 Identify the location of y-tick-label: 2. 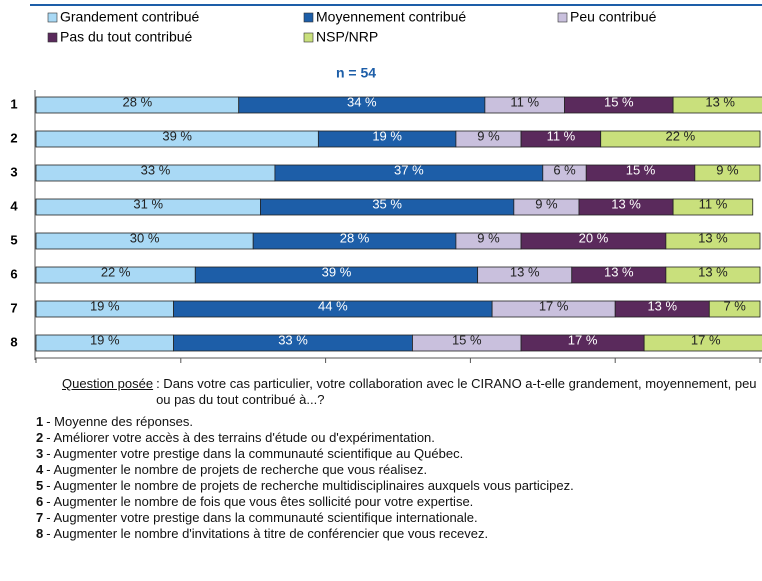
(13, 137).